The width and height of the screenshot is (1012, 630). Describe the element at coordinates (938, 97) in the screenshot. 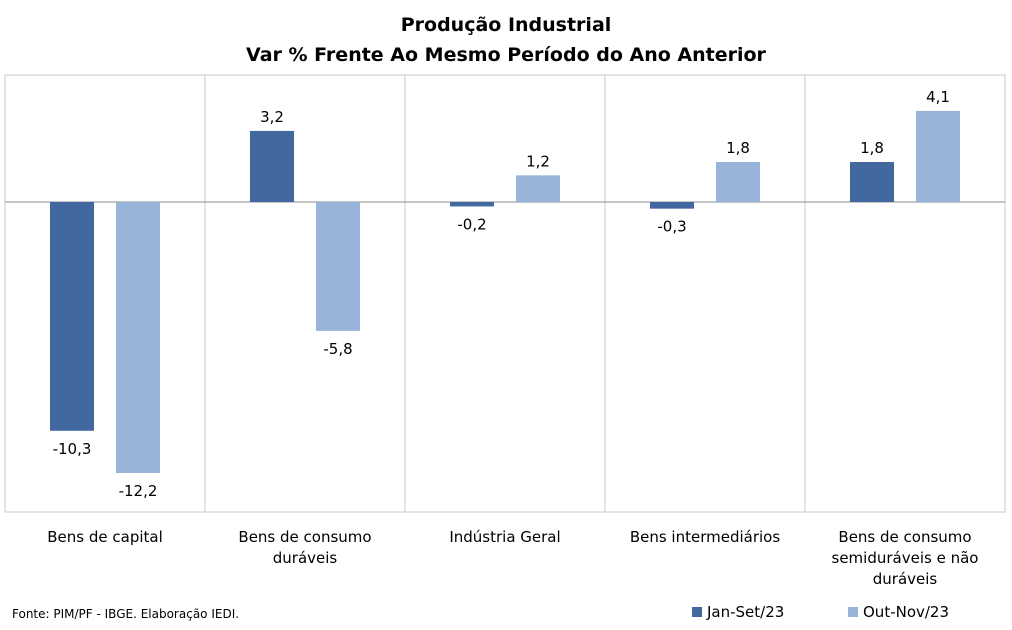

I see `data-label: 4,1` at that location.